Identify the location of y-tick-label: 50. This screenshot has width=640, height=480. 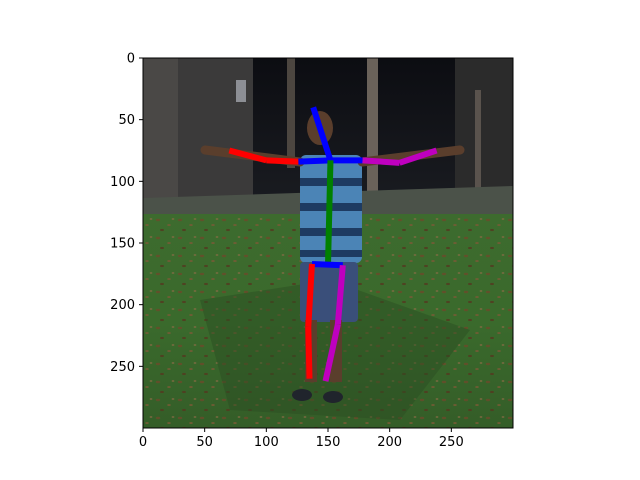
(126, 120).